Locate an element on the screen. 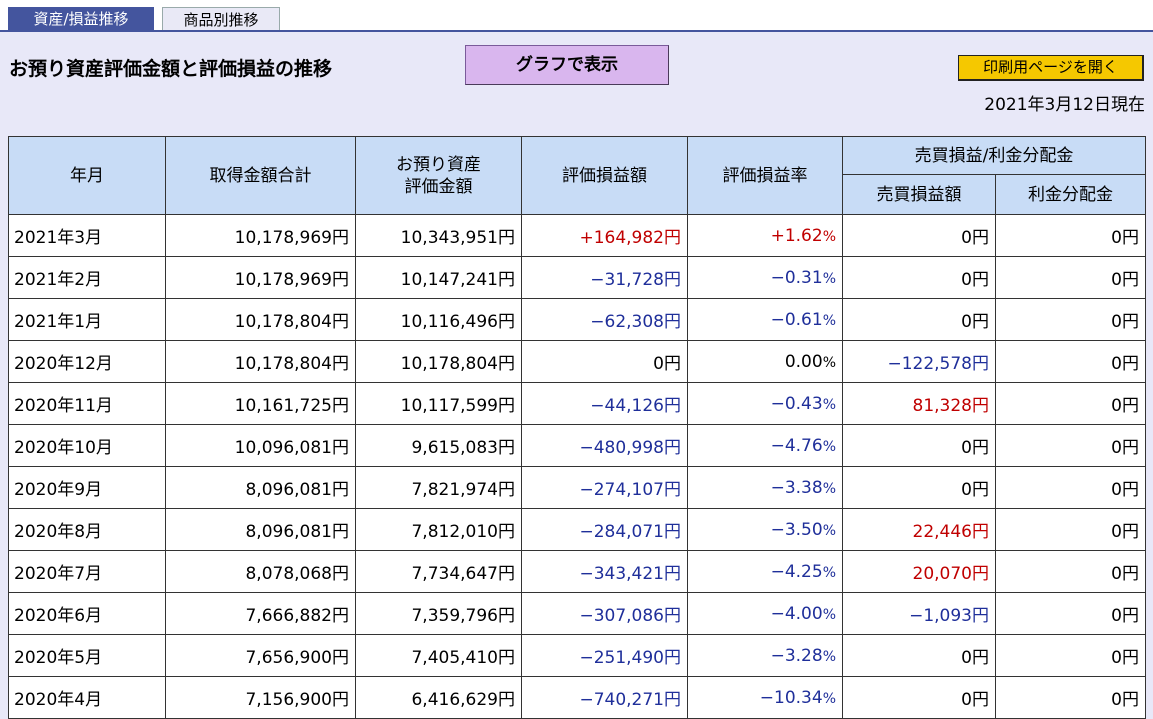 This screenshot has height=719, width=1153. cell-valuation-value: 7,734,647円 is located at coordinates (463, 574).